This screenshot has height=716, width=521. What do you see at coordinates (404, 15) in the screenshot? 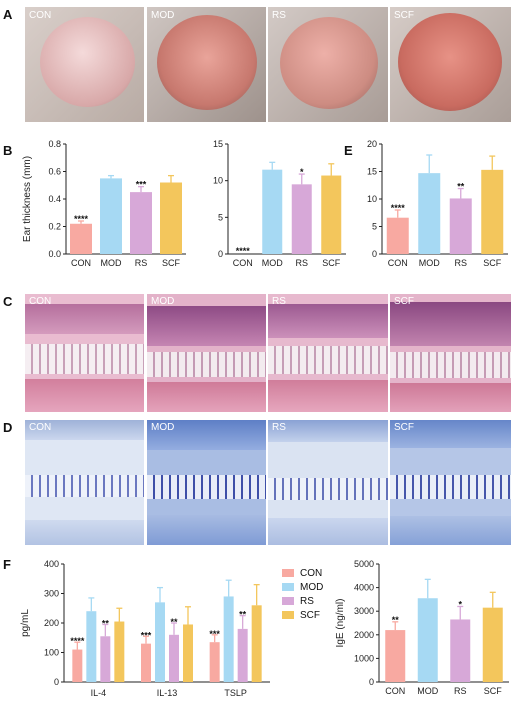
I see `ear-photo-label: SCF` at bounding box center [404, 15].